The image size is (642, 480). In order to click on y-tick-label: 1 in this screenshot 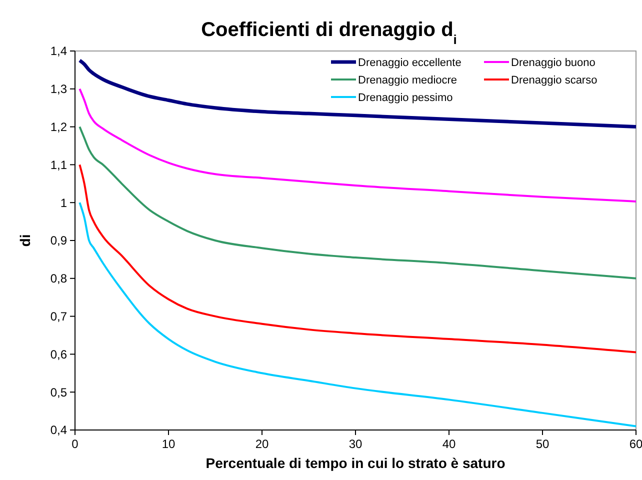, I will do `click(64, 203)`.